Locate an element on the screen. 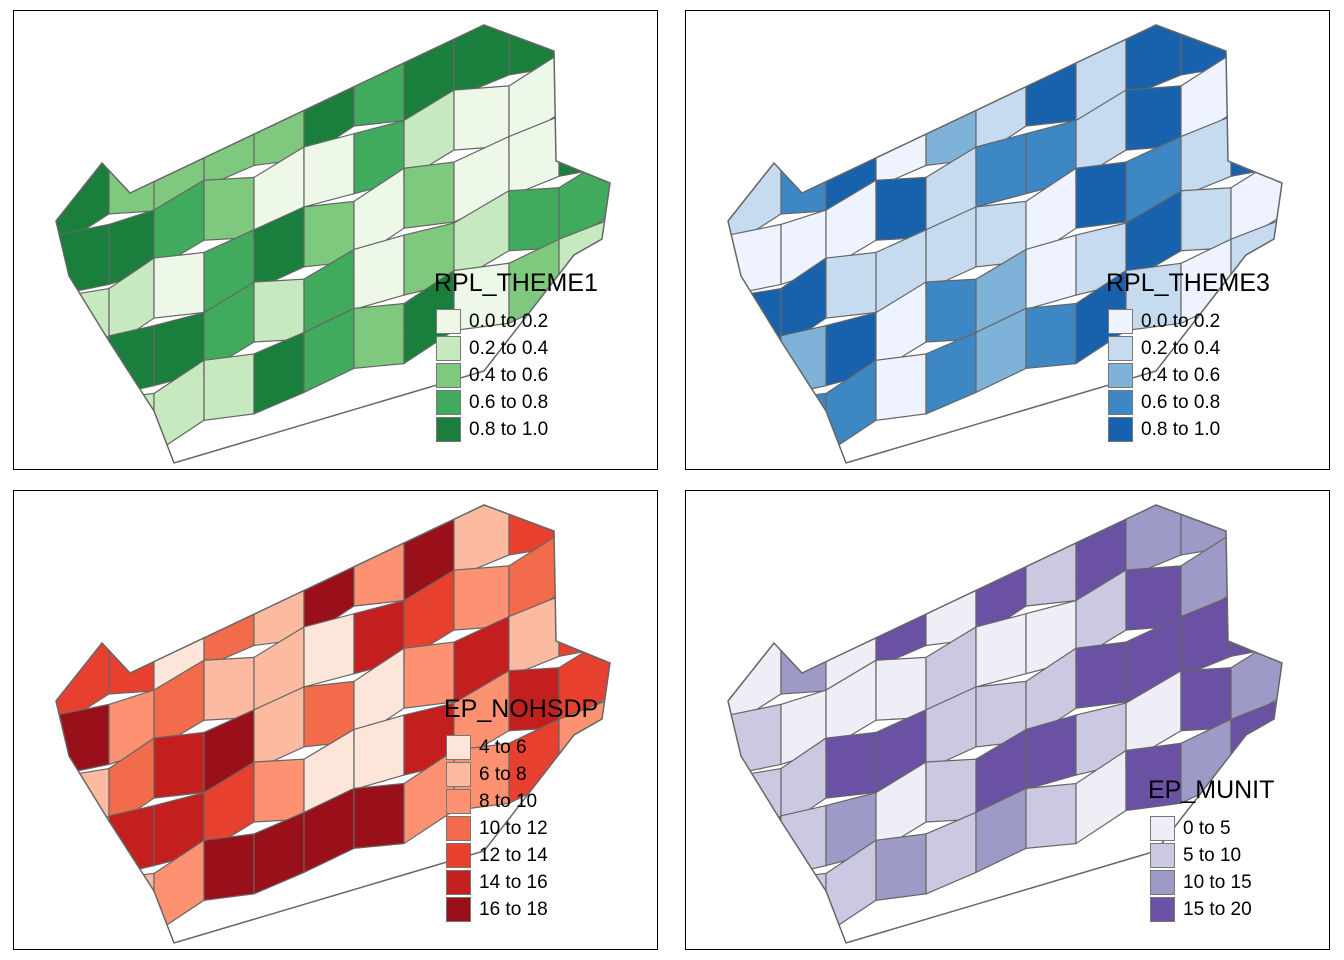 The width and height of the screenshot is (1344, 960). legend-label: 15 to 20 is located at coordinates (1217, 909).